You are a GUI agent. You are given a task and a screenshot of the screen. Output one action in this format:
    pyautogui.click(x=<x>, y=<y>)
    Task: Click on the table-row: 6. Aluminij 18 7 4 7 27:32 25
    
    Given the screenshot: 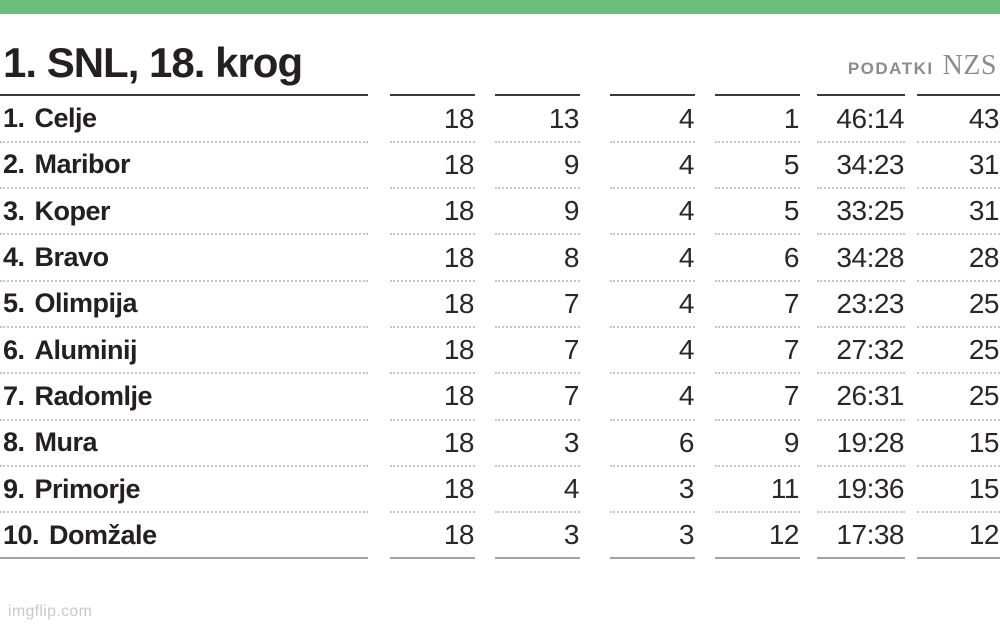 What is the action you would take?
    pyautogui.click(x=500, y=351)
    